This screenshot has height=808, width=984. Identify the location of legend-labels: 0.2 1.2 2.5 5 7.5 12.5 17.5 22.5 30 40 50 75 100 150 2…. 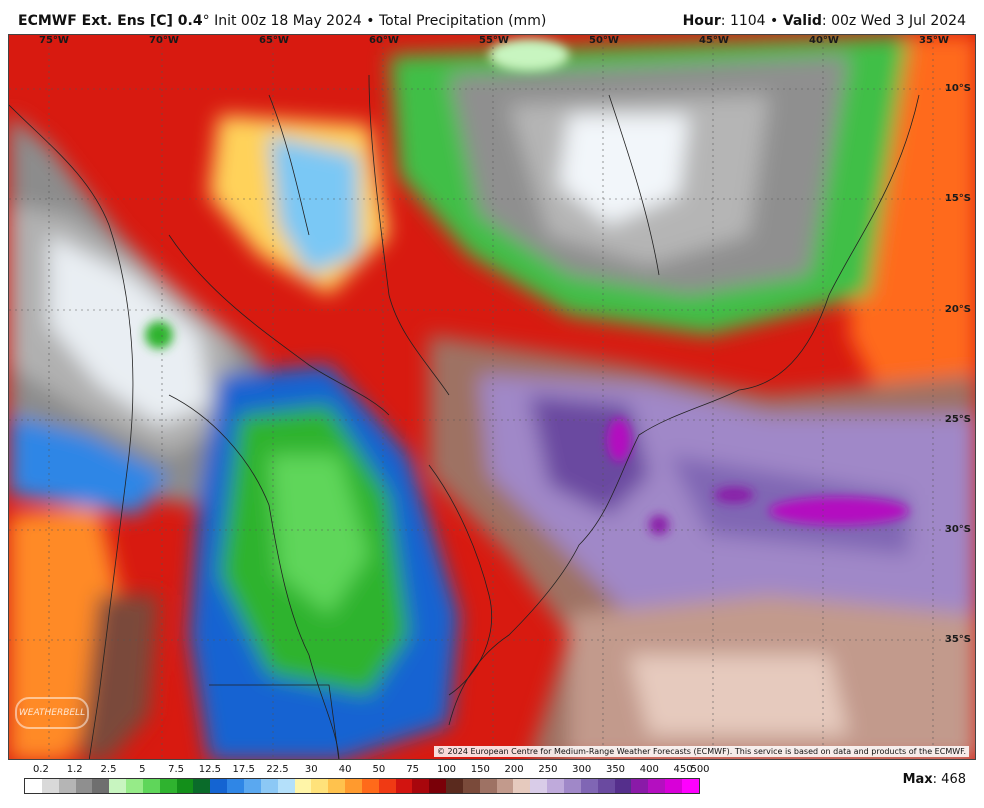
(367, 771).